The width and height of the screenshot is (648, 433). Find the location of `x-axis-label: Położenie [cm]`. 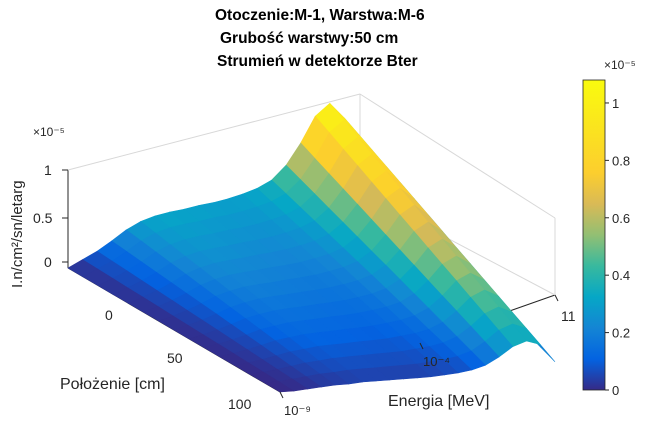

x-axis-label: Położenie [cm] is located at coordinates (112, 384).